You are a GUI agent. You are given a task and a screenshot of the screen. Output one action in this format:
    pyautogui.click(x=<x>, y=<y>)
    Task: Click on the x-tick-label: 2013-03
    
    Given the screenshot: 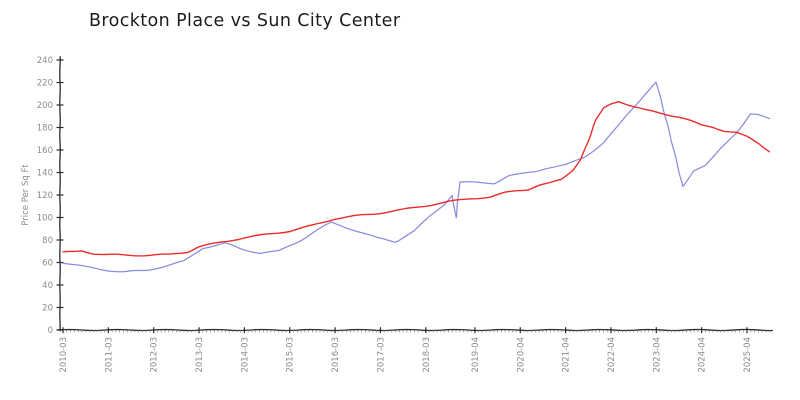 What is the action you would take?
    pyautogui.click(x=200, y=355)
    